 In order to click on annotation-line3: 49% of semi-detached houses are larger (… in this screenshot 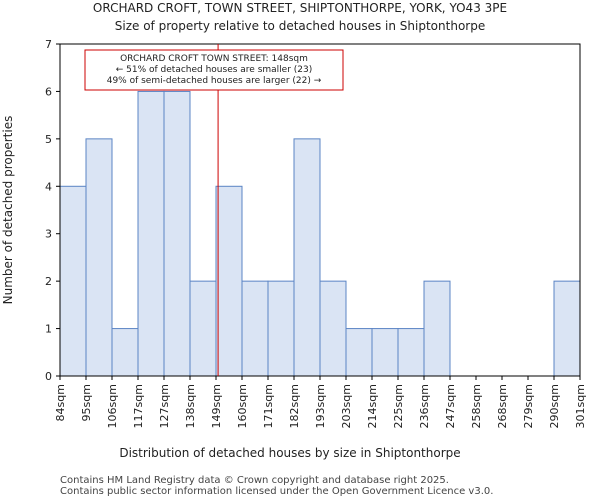, I will do `click(214, 81)`.